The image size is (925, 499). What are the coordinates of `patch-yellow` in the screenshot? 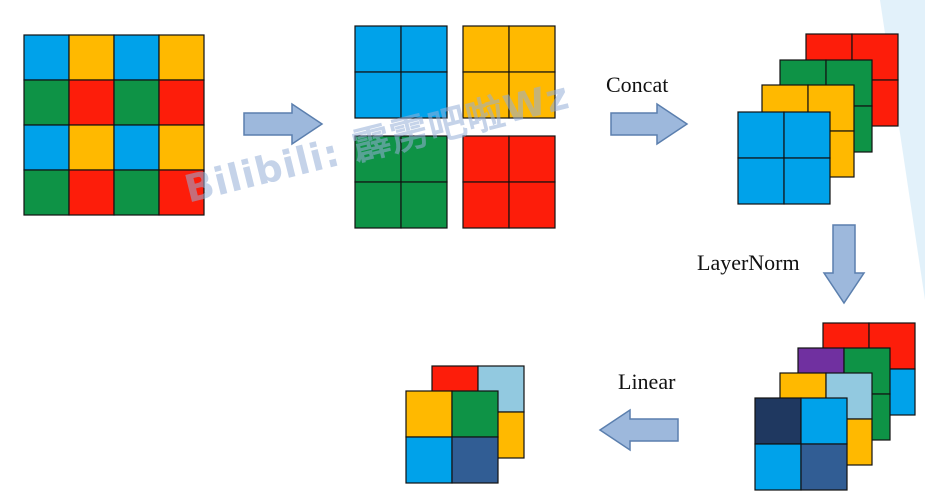 It's located at (509, 72).